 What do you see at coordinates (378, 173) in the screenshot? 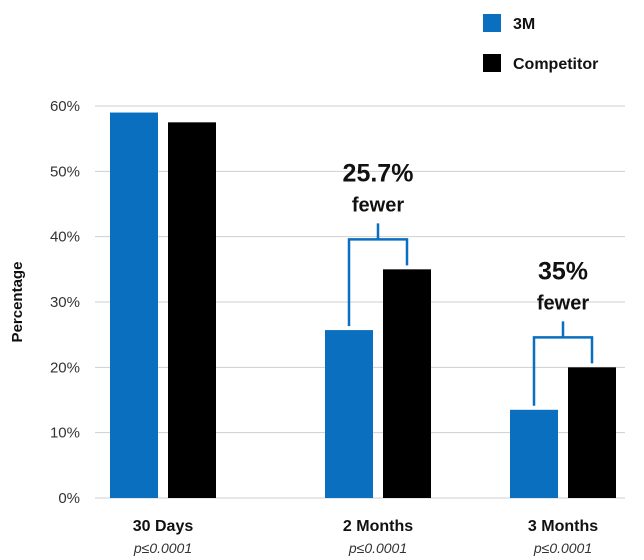
I see `annotation-percent: 25.7%` at bounding box center [378, 173].